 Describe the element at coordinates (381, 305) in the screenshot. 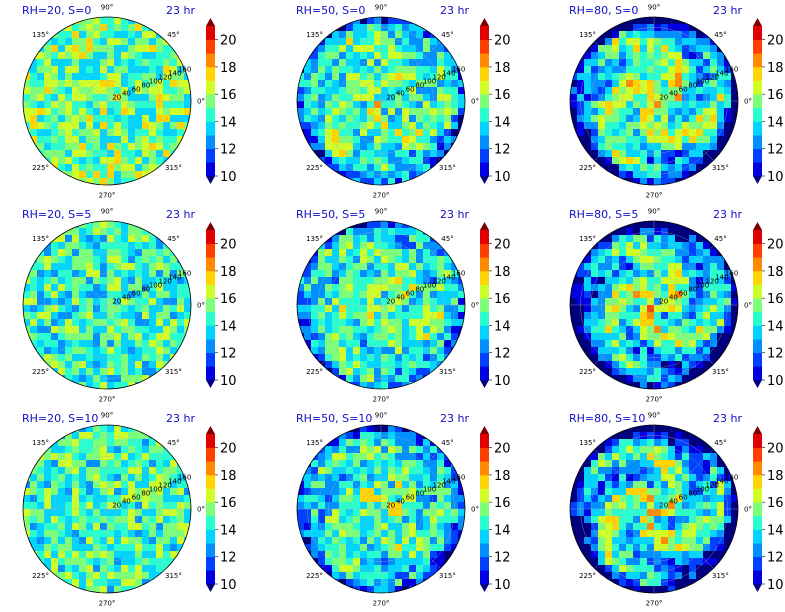

I see `polar-frame` at that location.